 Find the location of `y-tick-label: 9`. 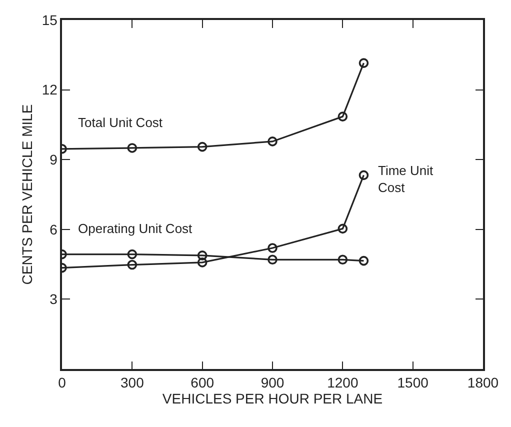

y-tick-label: 9 is located at coordinates (54, 160).